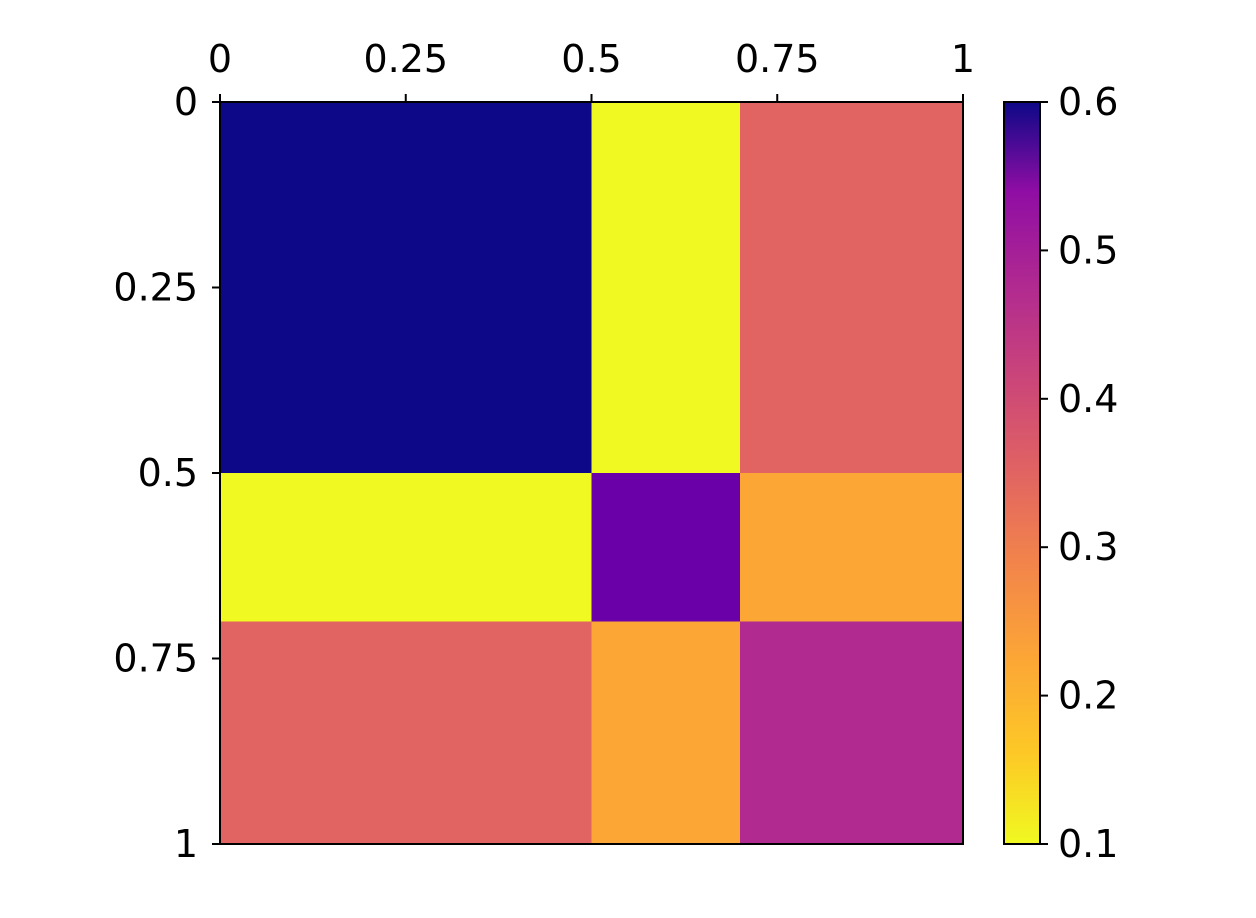  What do you see at coordinates (406, 547) in the screenshot?
I see `heatmap-cell-r1-c0` at bounding box center [406, 547].